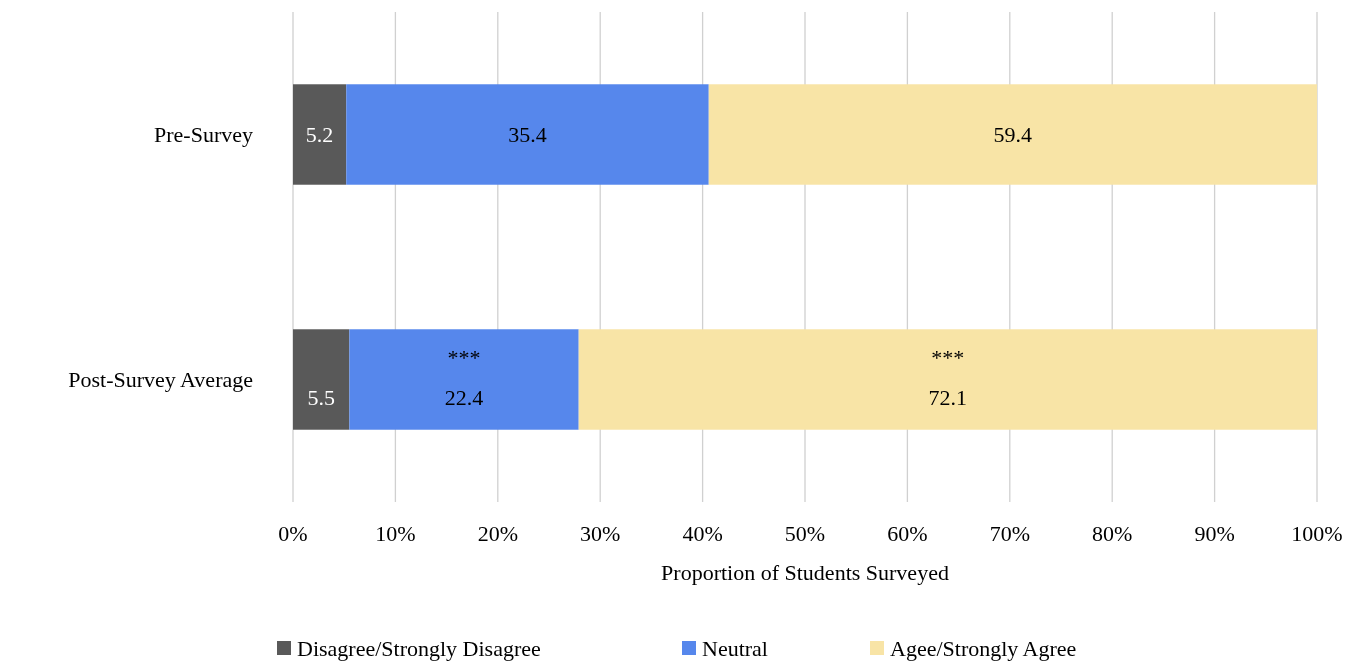 This screenshot has height=661, width=1349. I want to click on x-axis-title: Proportion of Students Surveyed, so click(805, 572).